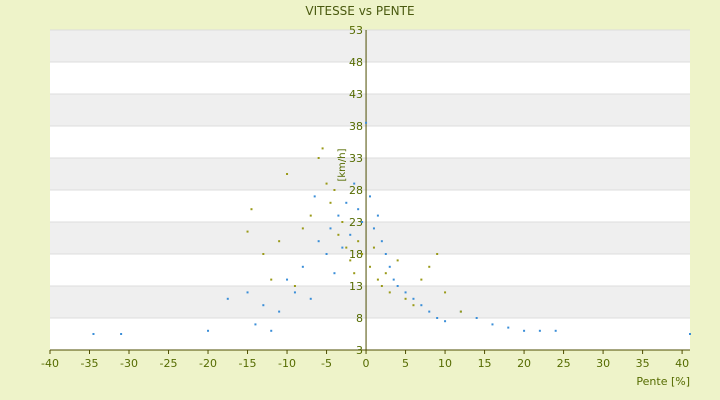  I want to click on x-tick-label: -15, so click(248, 363).